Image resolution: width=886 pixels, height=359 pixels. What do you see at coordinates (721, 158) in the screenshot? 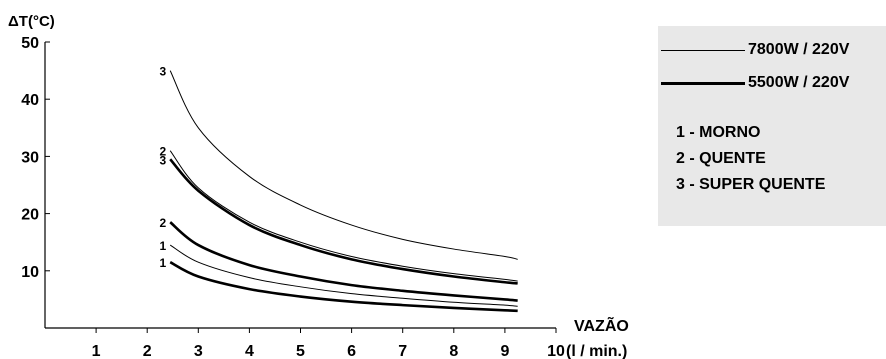
I see `mode-quente: 2 - QUENTE` at bounding box center [721, 158].